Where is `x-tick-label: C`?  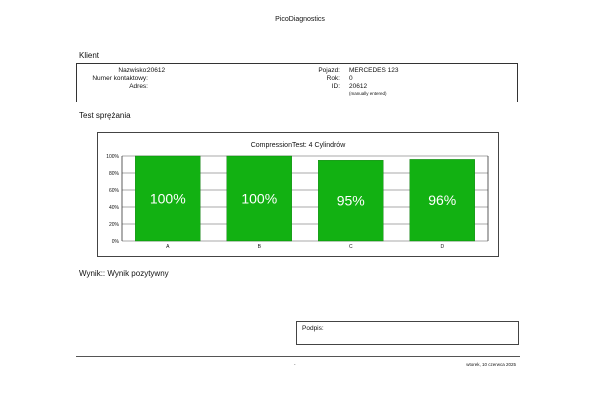
x-tick-label: C is located at coordinates (351, 247).